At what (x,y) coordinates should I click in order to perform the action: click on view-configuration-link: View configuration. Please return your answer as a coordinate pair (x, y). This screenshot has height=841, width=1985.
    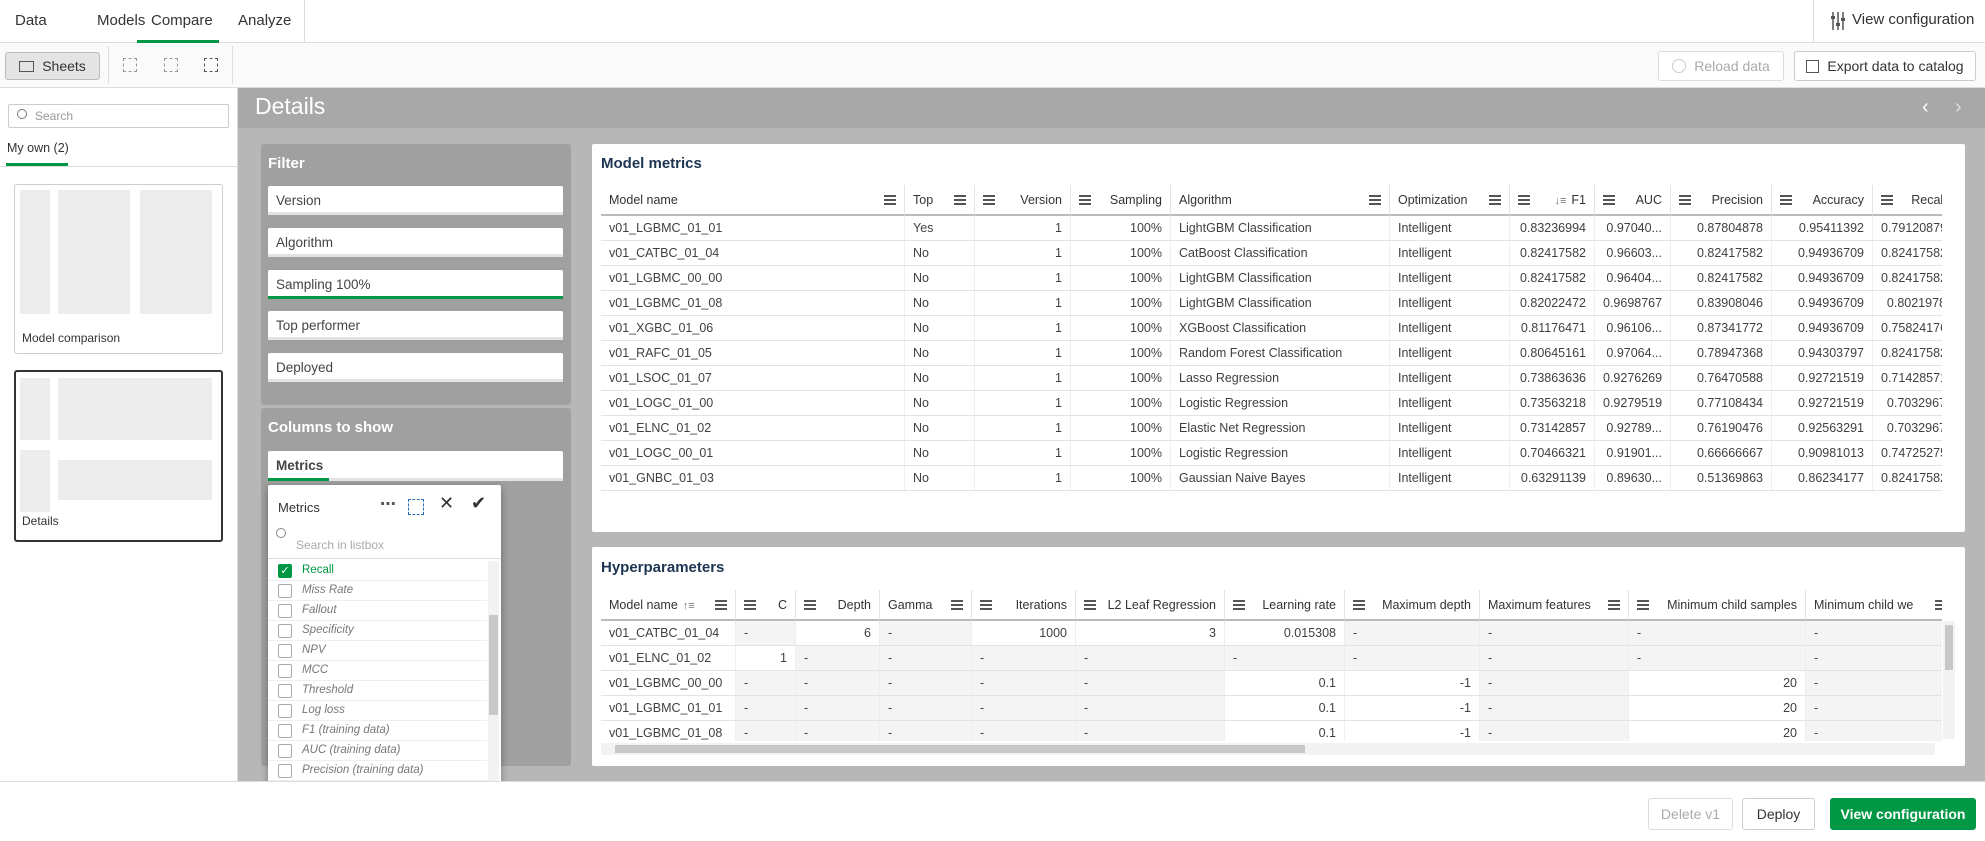
    Looking at the image, I should click on (1913, 19).